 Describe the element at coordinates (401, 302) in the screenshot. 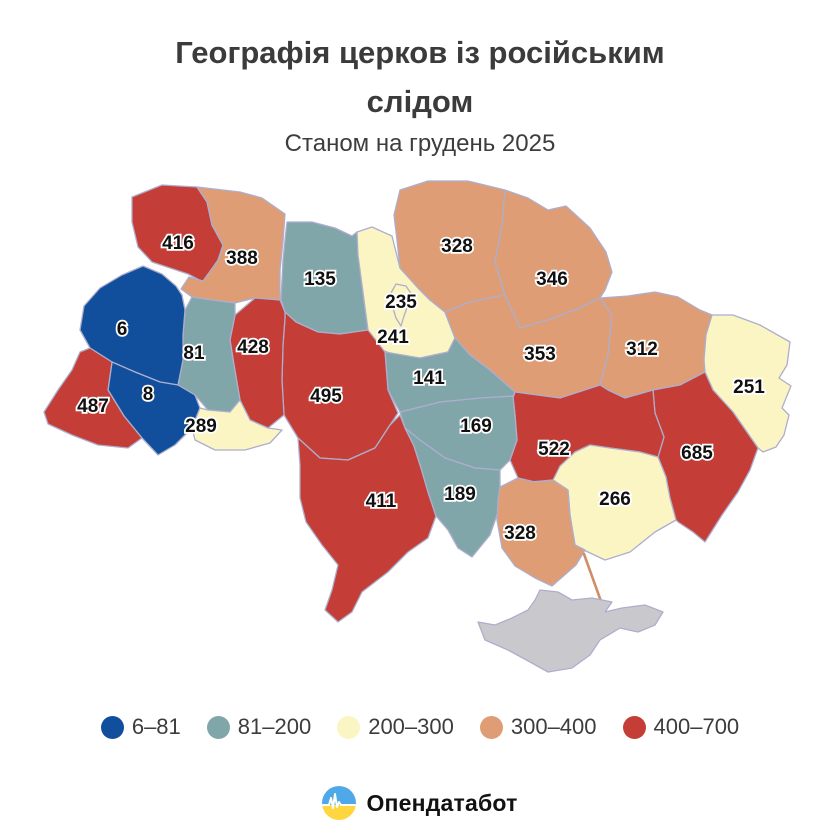

I see `label-kyiv-city: 235` at that location.